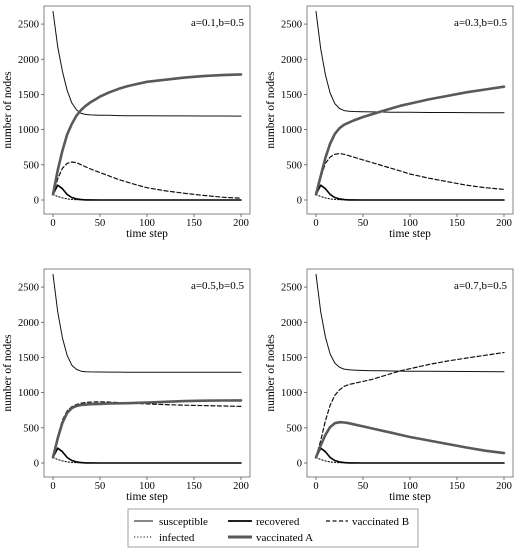  Describe the element at coordinates (183, 522) in the screenshot. I see `legend-label-susceptible: susceptible` at that location.